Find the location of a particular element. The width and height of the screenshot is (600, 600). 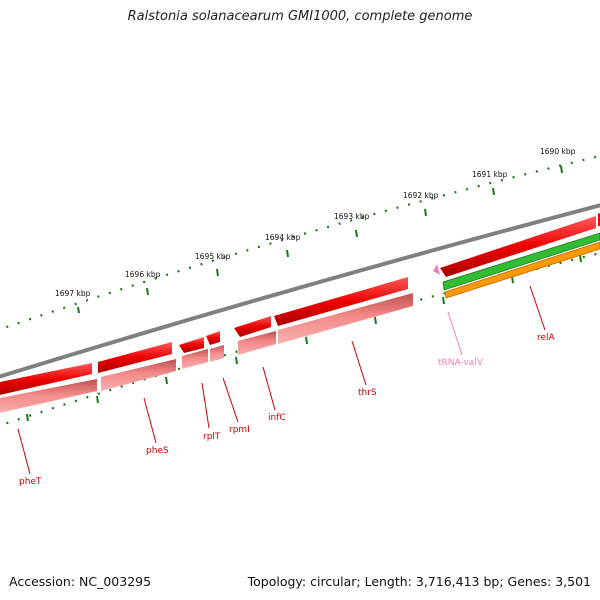

gene-label-rpmI: rpmI is located at coordinates (239, 430).